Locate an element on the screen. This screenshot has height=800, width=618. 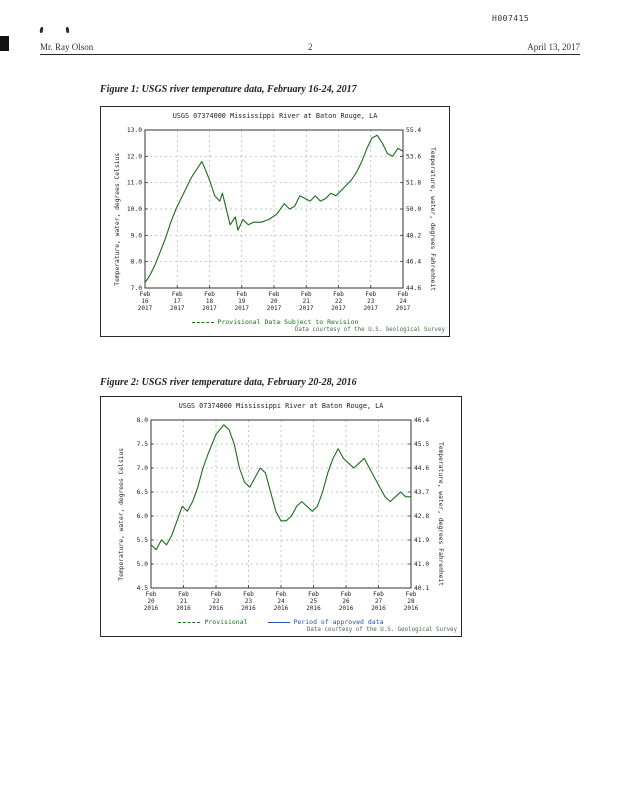
header-date: April 13, 2017 is located at coordinates (553, 47).